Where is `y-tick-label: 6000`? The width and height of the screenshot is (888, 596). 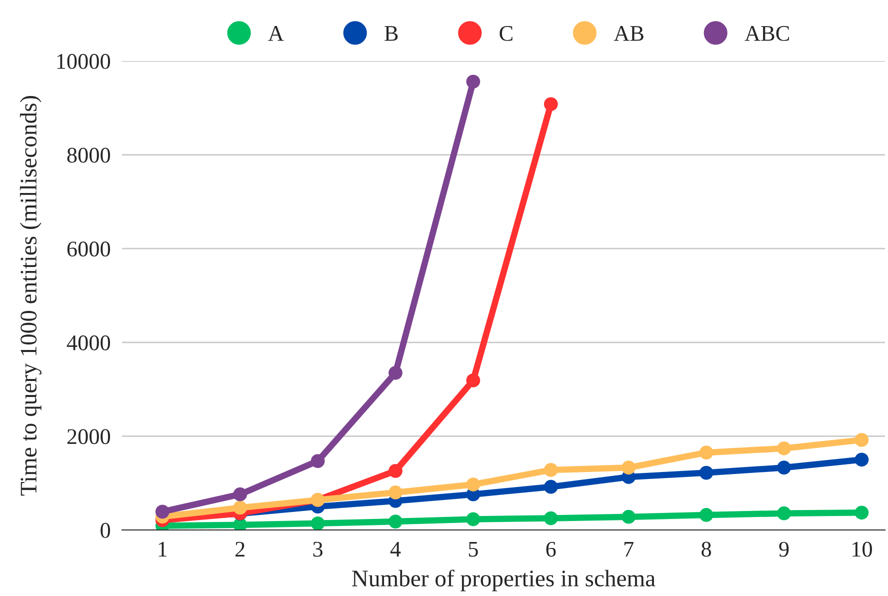
y-tick-label: 6000 is located at coordinates (88, 249).